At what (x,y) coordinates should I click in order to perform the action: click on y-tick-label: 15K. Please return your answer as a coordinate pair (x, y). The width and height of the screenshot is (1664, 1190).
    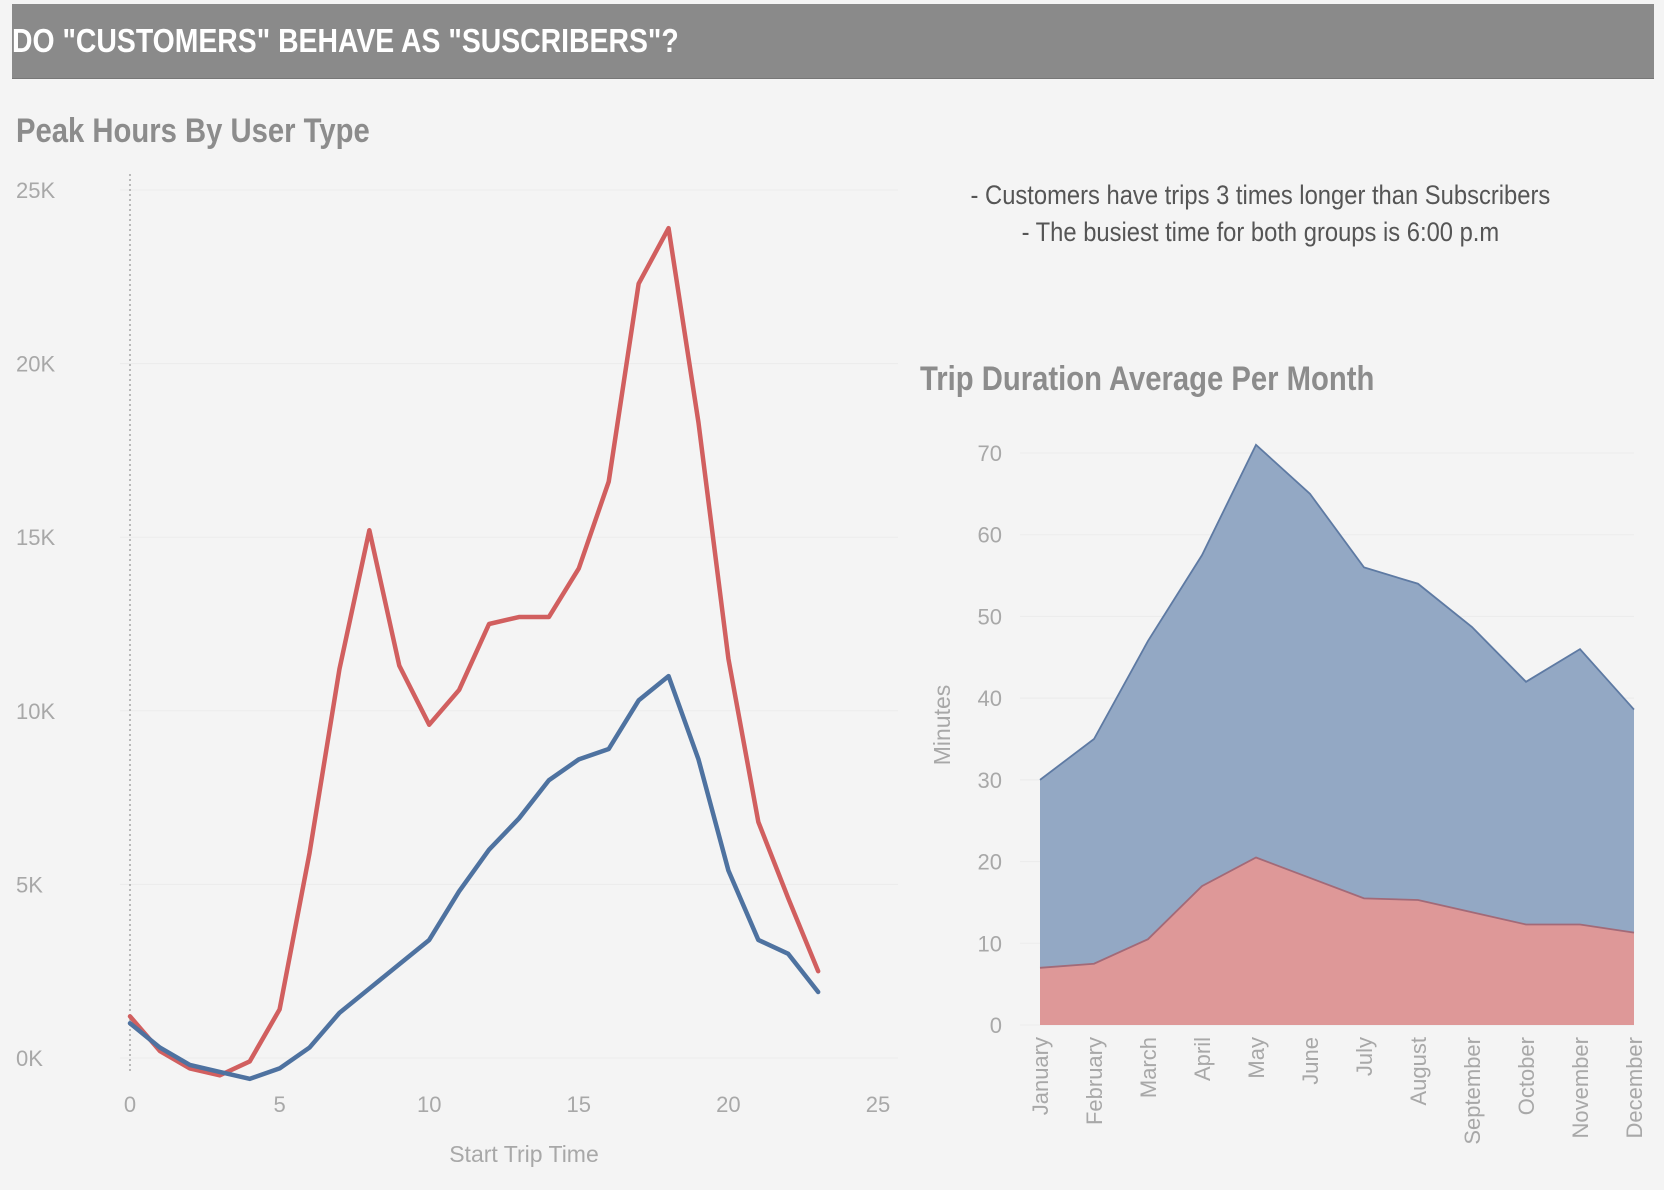
    Looking at the image, I should click on (35, 537).